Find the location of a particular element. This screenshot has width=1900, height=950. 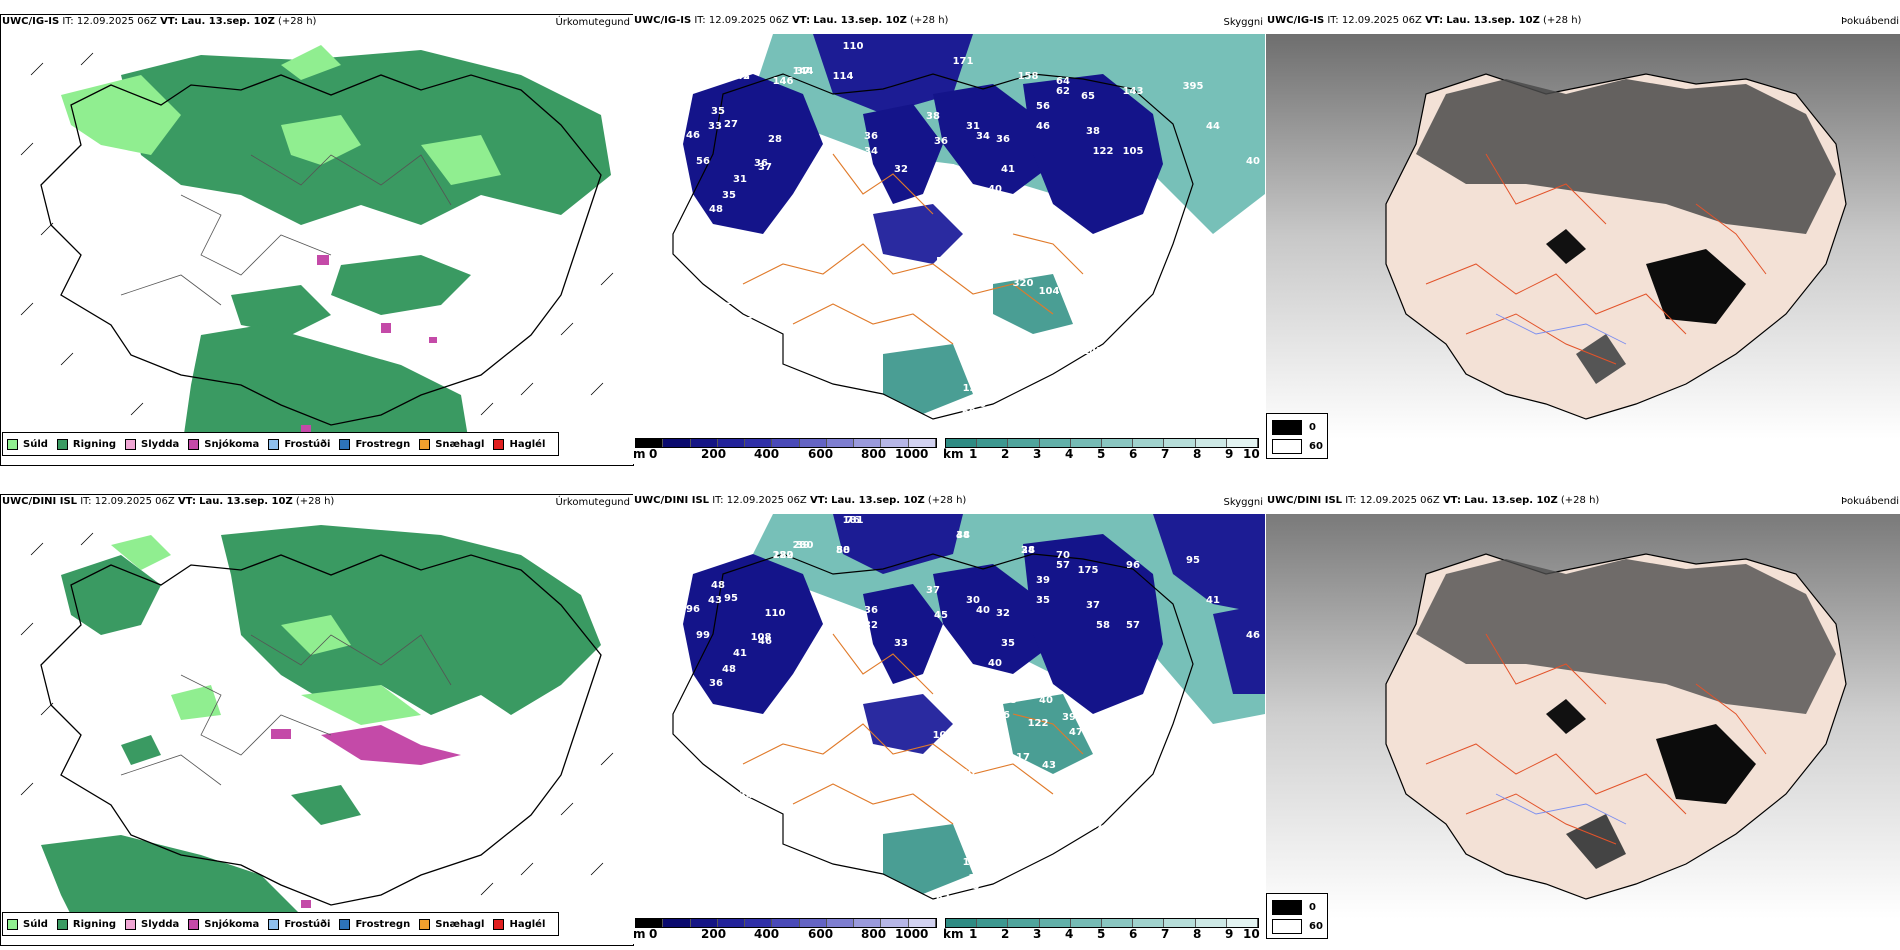

fog-map-top is located at coordinates (1583, 236).